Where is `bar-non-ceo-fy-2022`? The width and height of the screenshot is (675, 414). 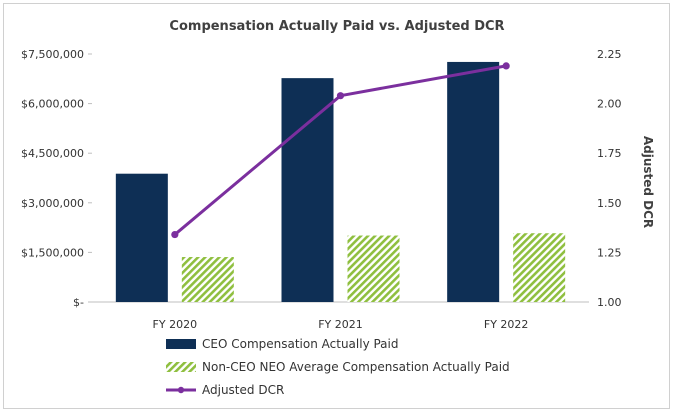
bar-non-ceo-fy-2022 is located at coordinates (539, 267).